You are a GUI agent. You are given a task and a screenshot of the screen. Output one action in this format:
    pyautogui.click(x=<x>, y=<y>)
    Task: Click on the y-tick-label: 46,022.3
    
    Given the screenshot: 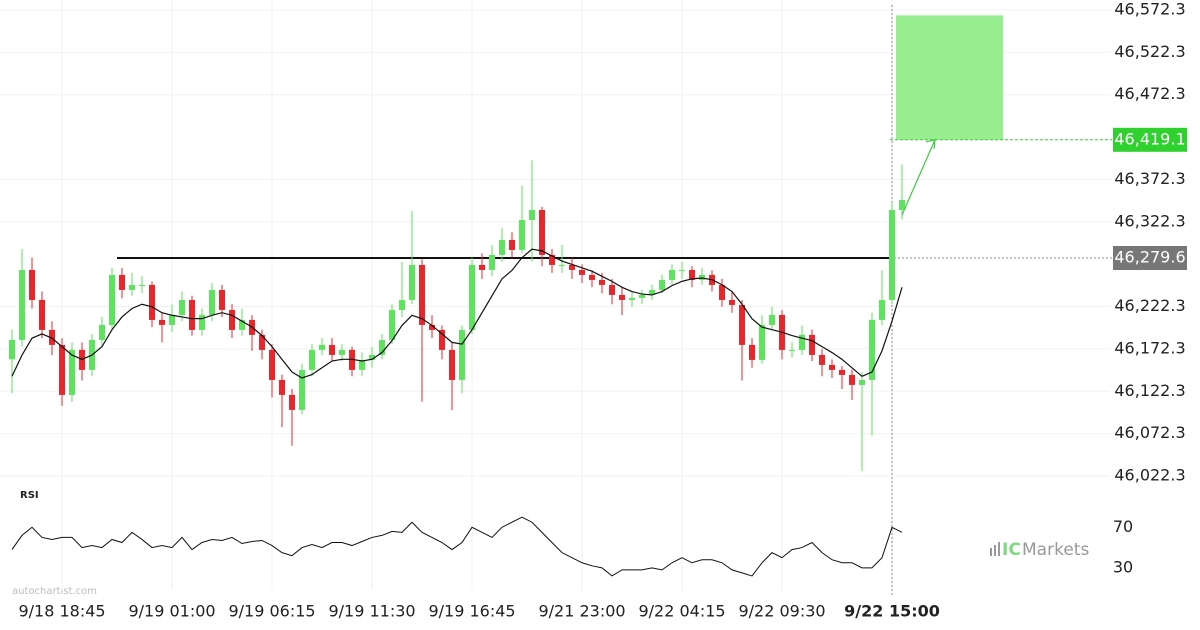 What is the action you would take?
    pyautogui.click(x=1149, y=475)
    